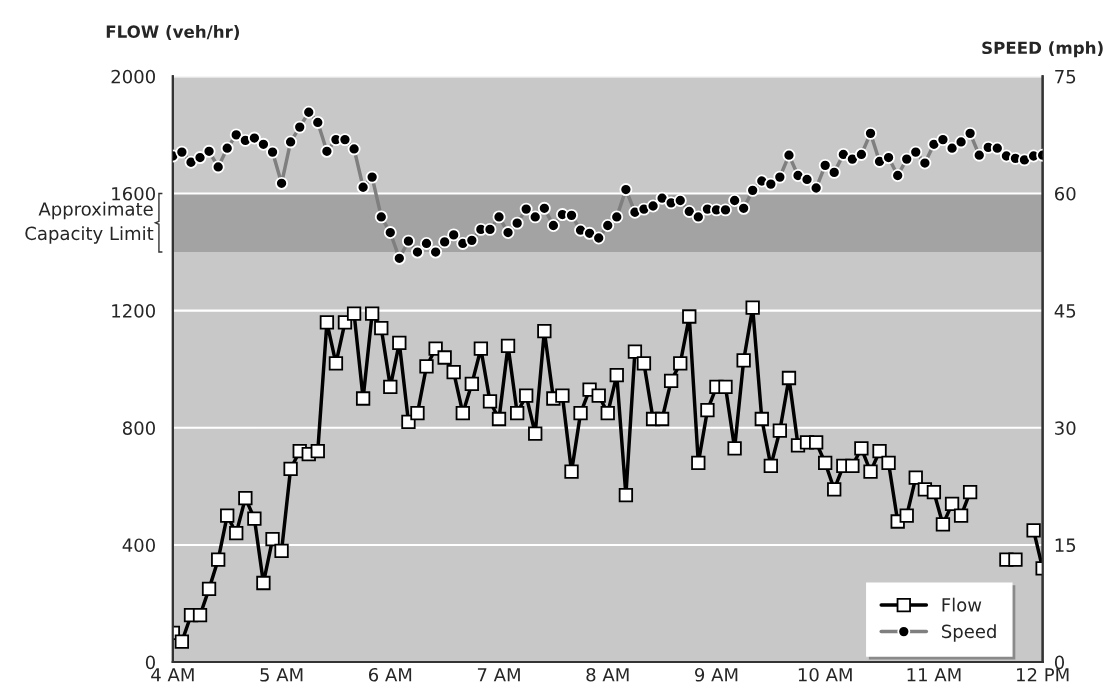  What do you see at coordinates (1059, 662) in the screenshot?
I see `y2-tick-label: 0` at bounding box center [1059, 662].